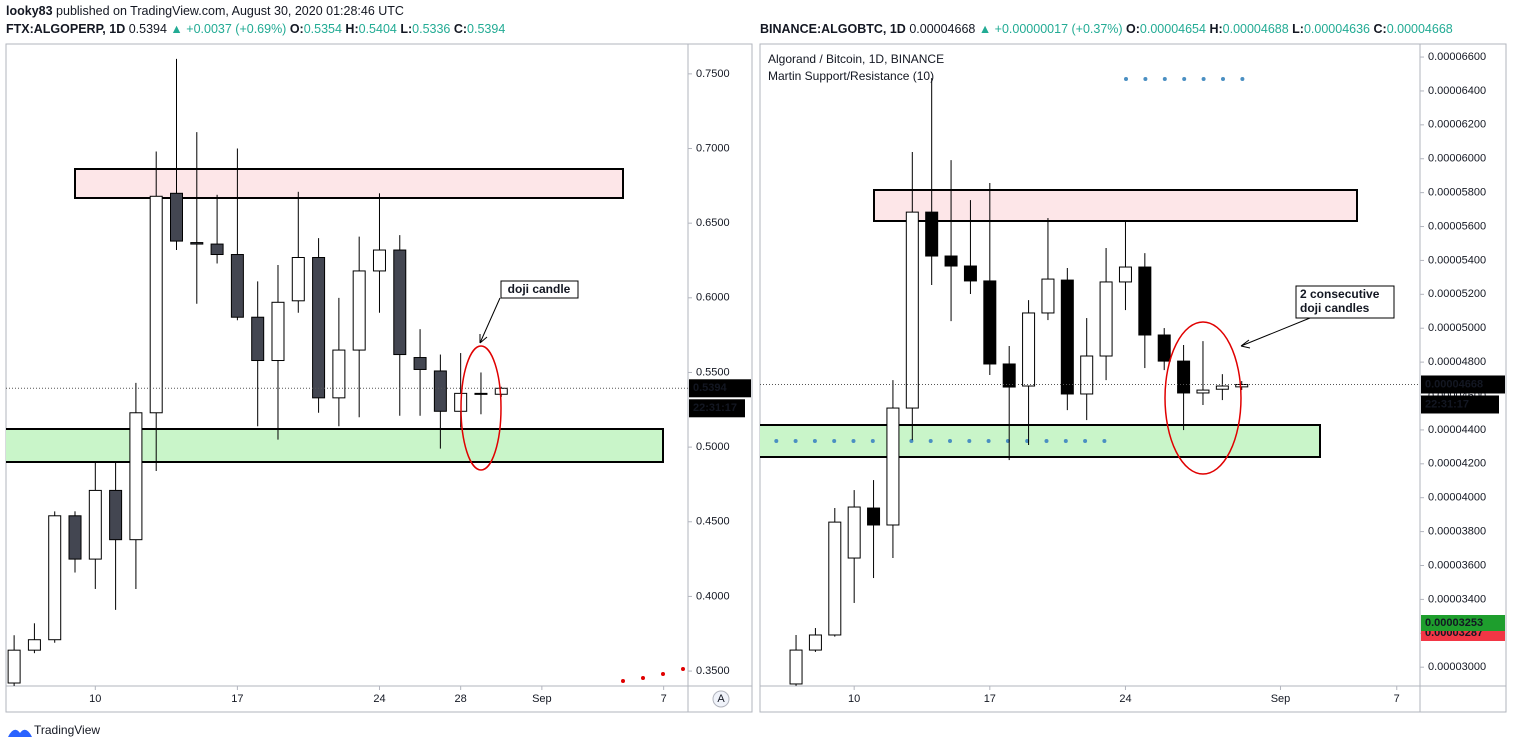  Describe the element at coordinates (941, 29) in the screenshot. I see `header-part: 0.00004668` at that location.